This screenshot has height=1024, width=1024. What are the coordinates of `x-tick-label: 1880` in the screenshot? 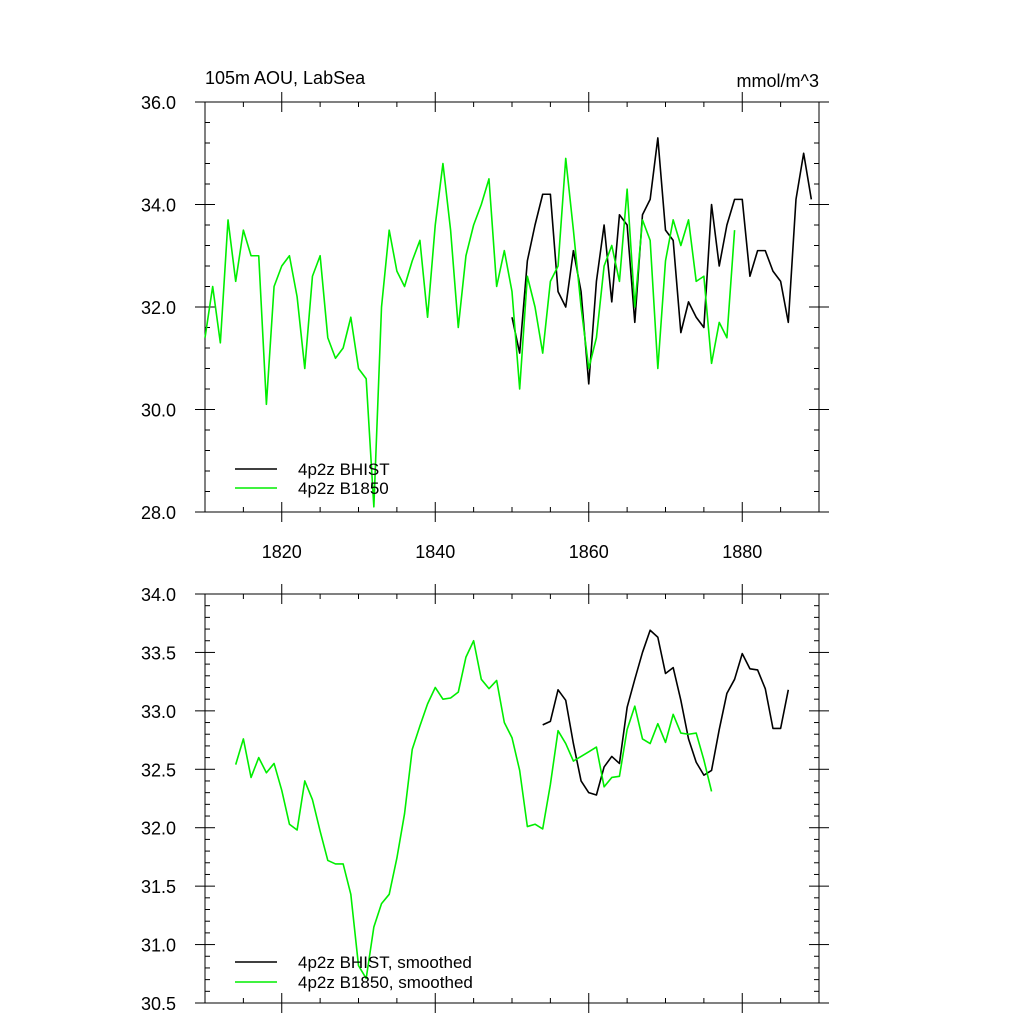 It's located at (742, 552).